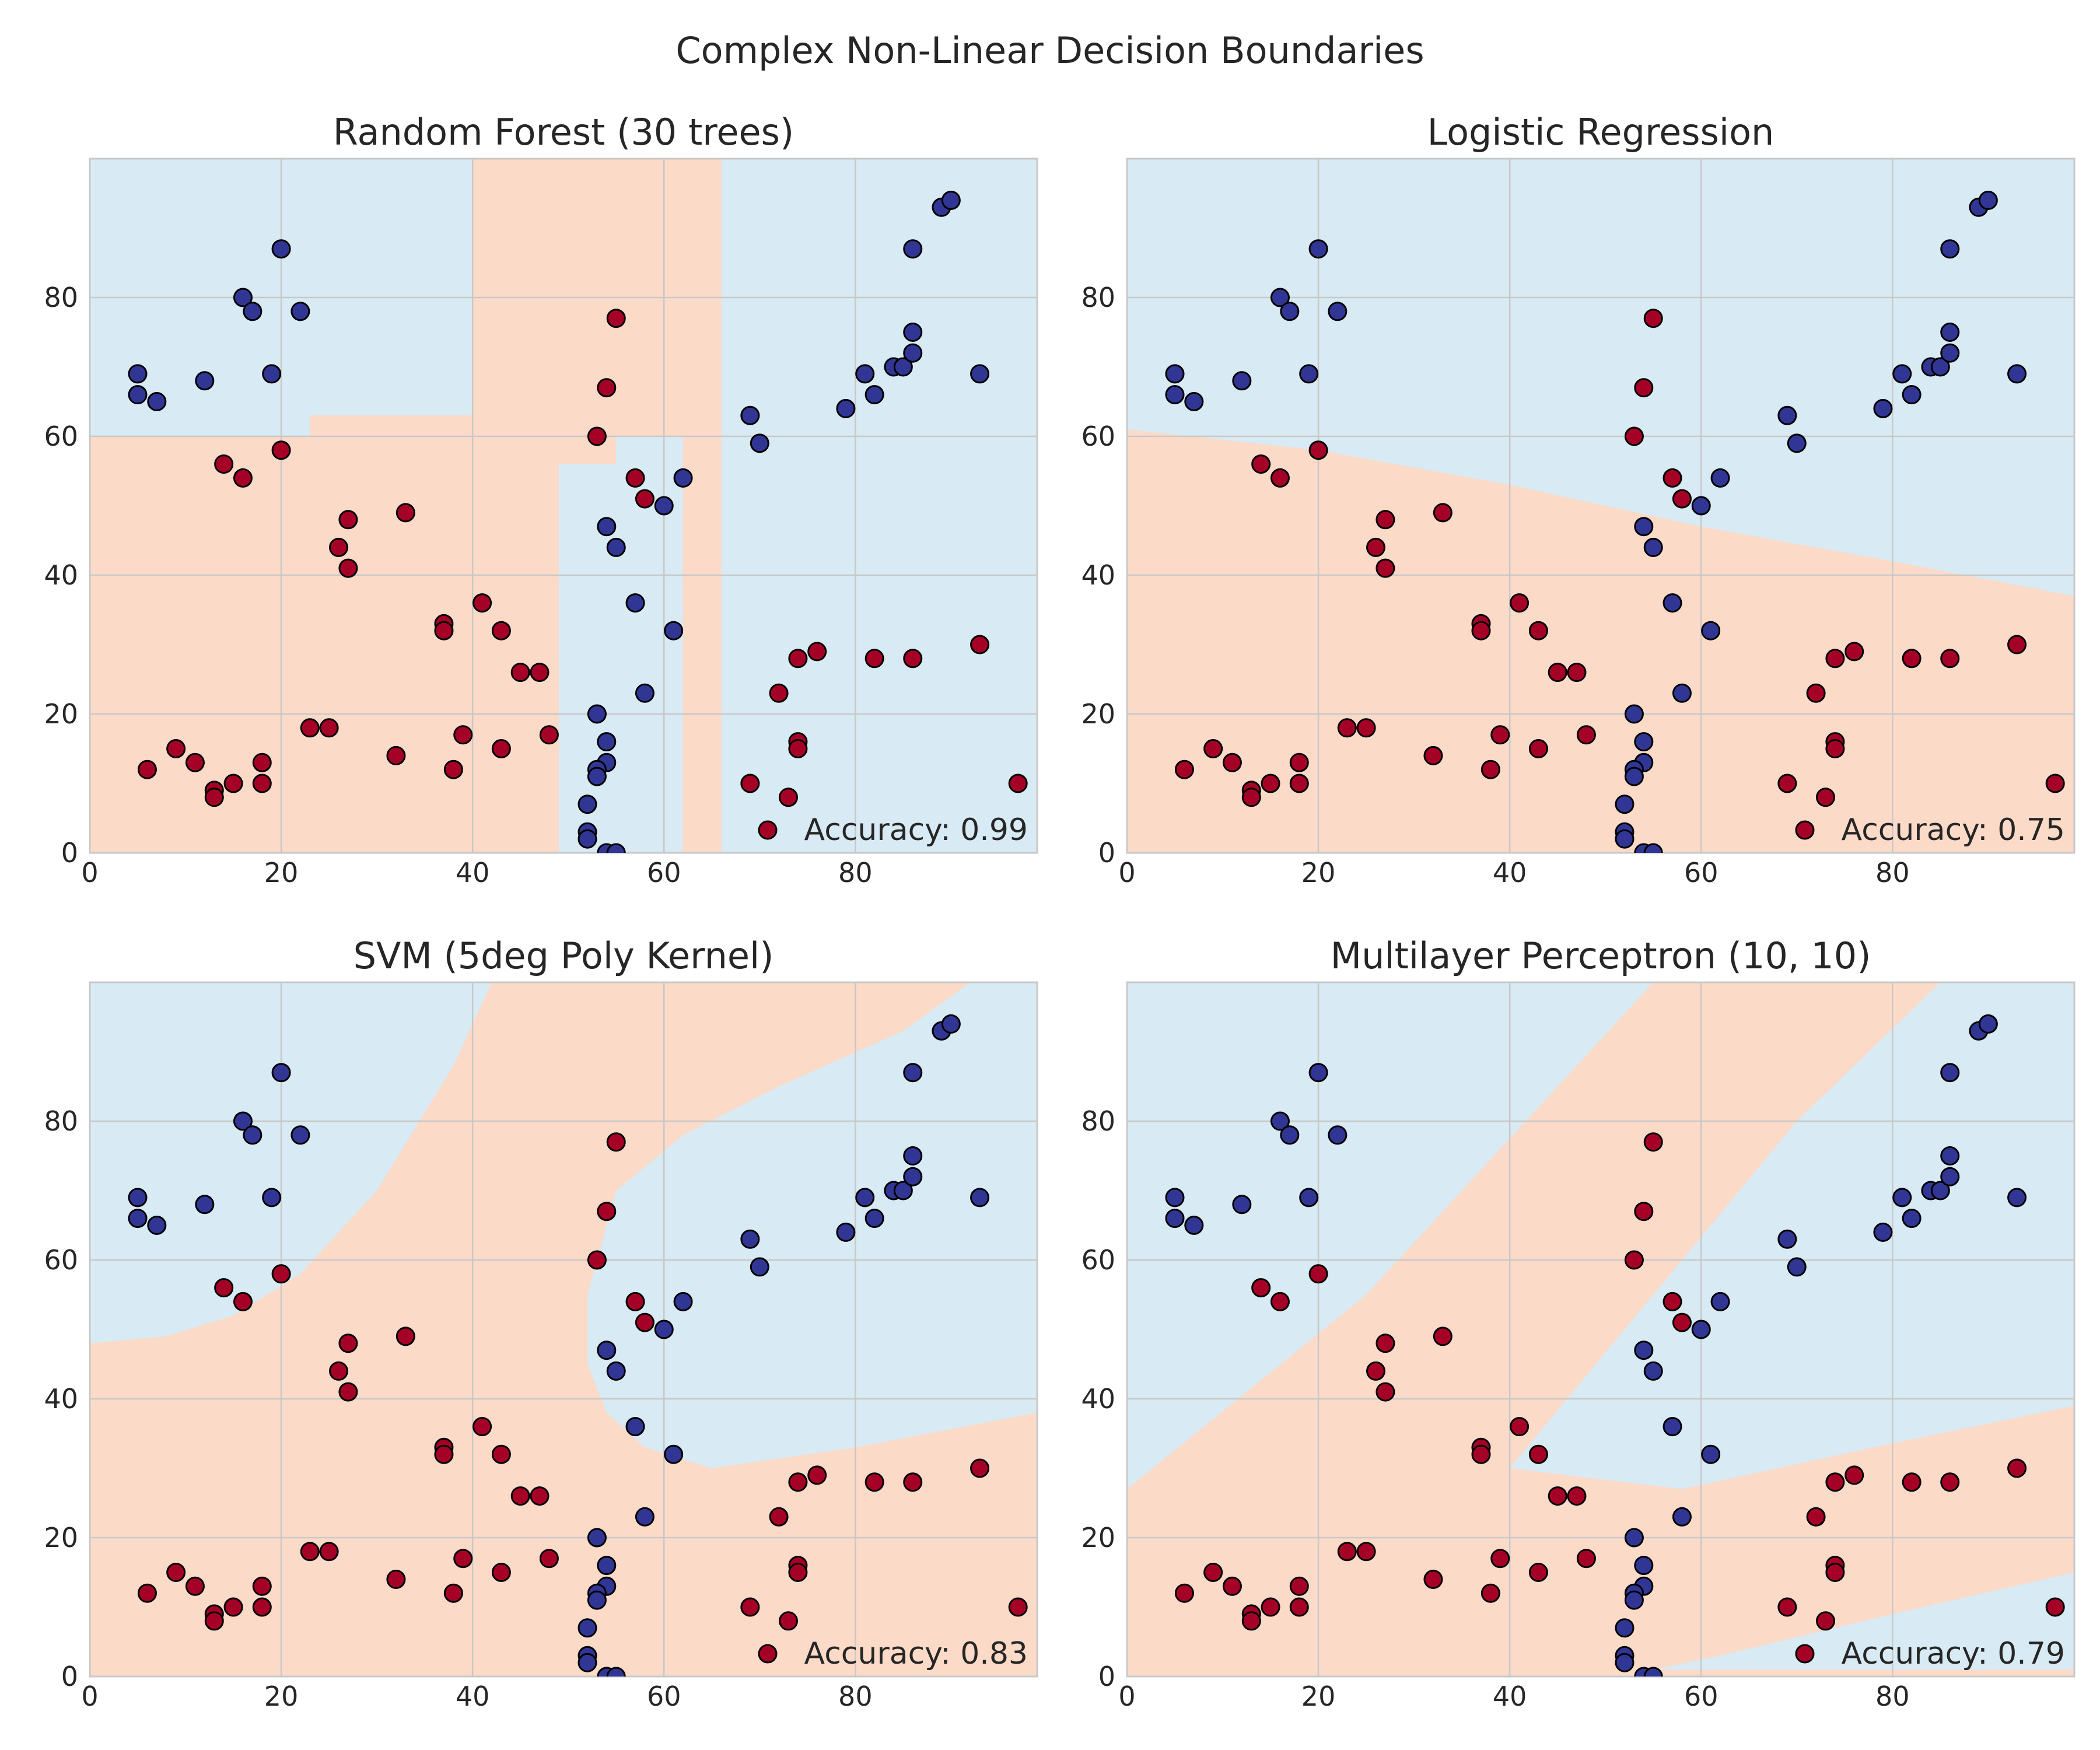  Describe the element at coordinates (1510, 1696) in the screenshot. I see `x-tick-label: 40` at that location.